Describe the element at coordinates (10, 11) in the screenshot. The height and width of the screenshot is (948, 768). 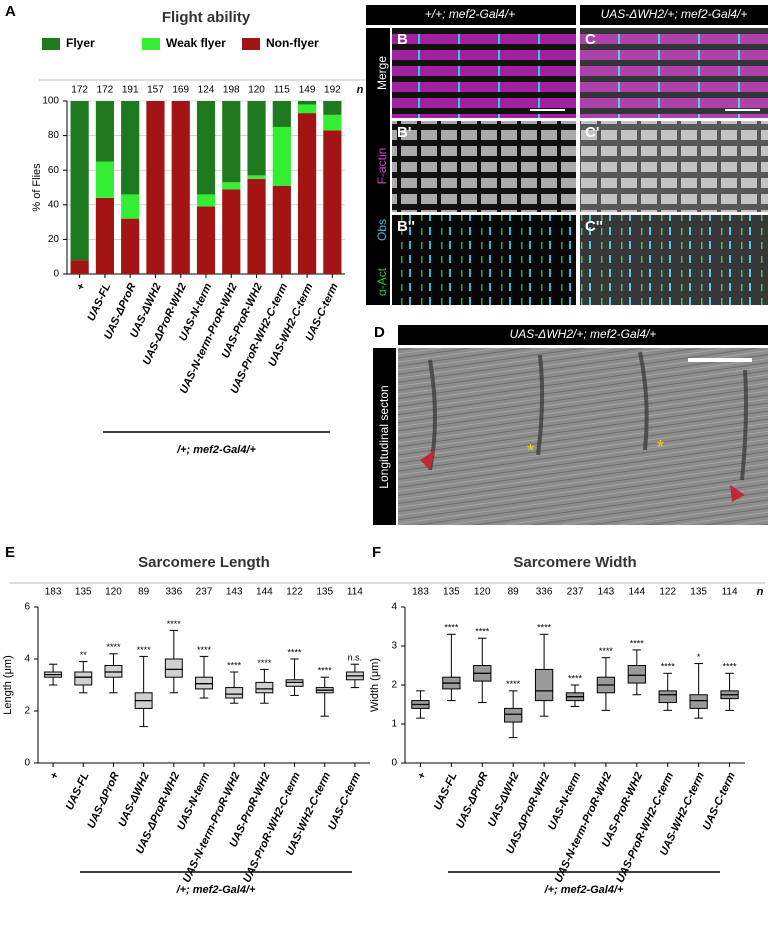
I see `panel-letter: A` at that location.